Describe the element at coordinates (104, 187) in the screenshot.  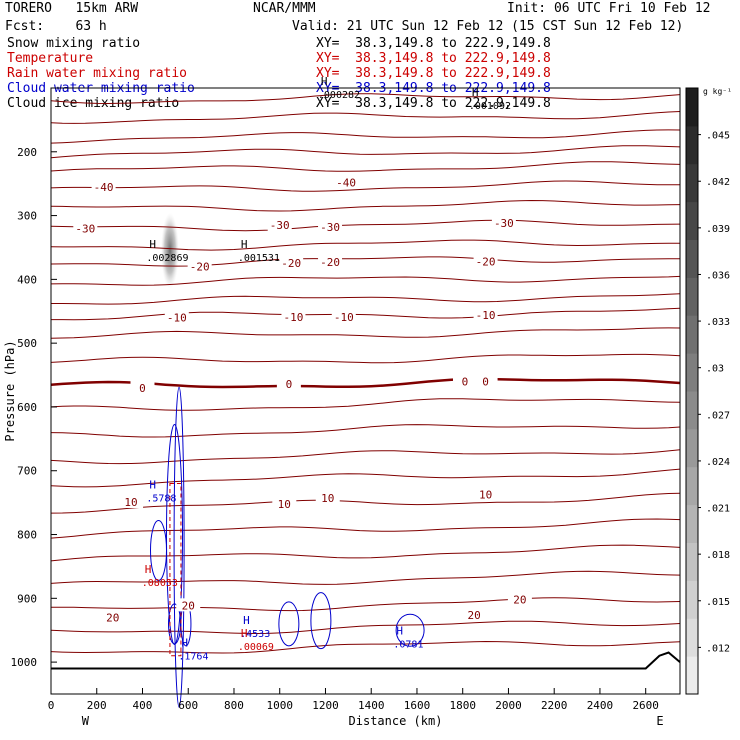
I see `isotherm-label: -40` at that location.